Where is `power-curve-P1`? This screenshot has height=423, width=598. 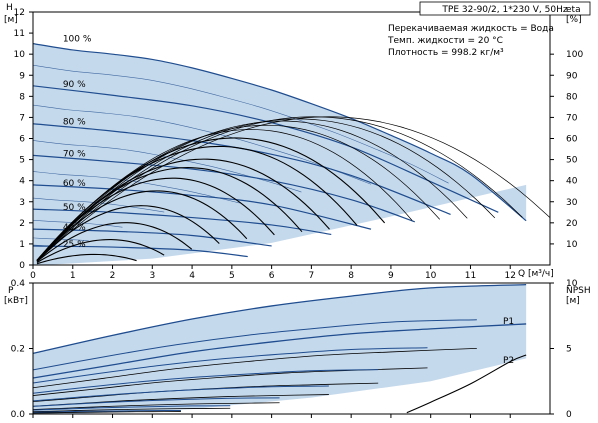
power-curve-P1 is located at coordinates (279, 319).